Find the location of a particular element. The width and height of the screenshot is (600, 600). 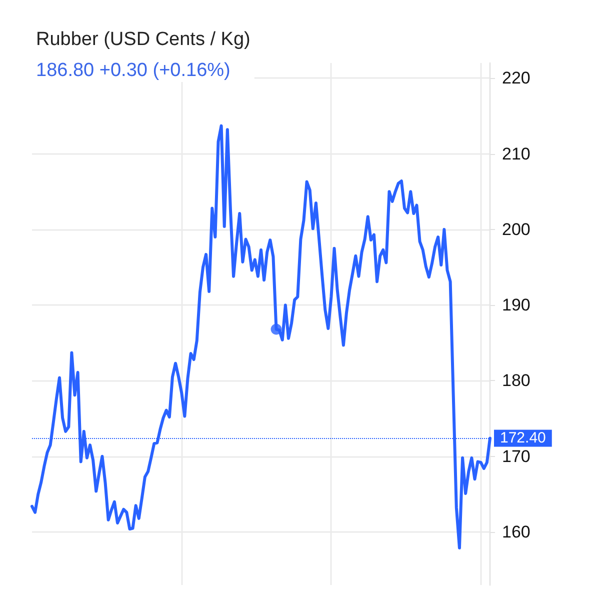

chart-subtitle: 186.80 +0.30 (+0.16%) is located at coordinates (133, 70).